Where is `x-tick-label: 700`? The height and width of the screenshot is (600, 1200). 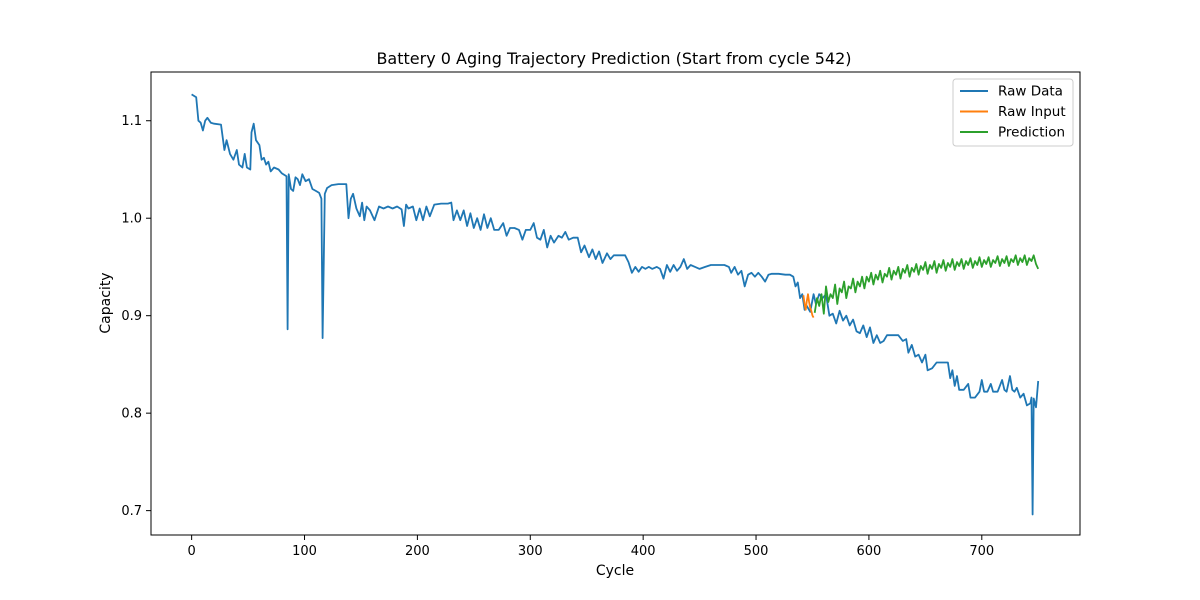 x-tick-label: 700 is located at coordinates (981, 551).